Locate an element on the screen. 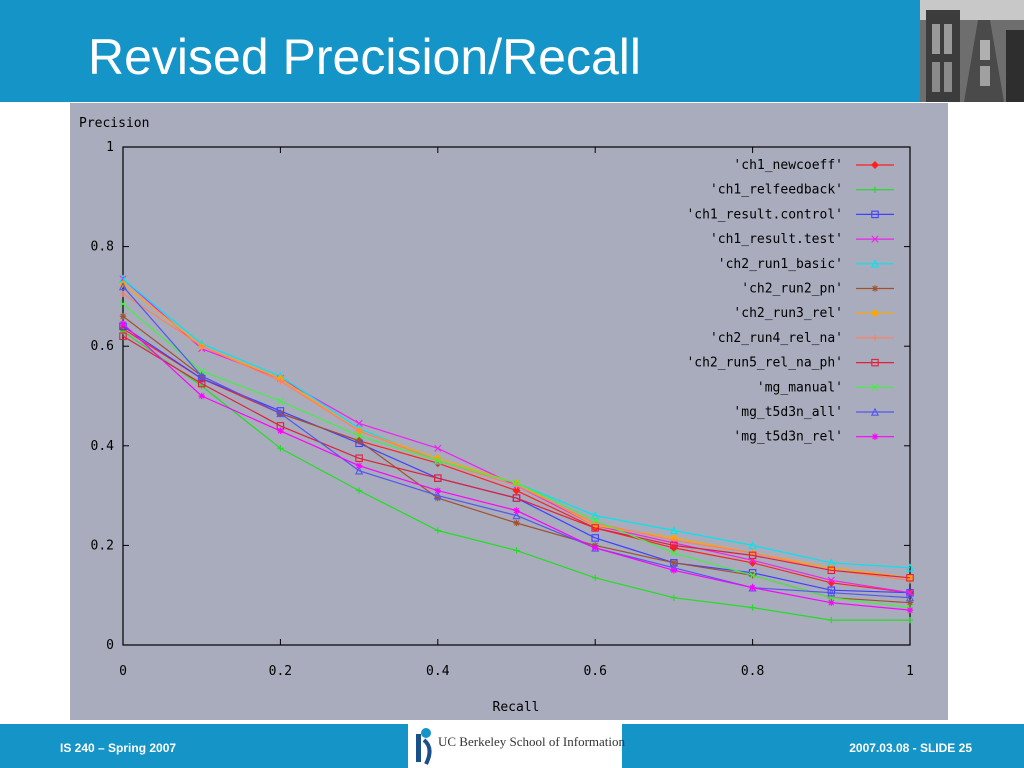 Image resolution: width=1024 pixels, height=768 pixels. legend-label: 'ch2_run5_rel_na_ph' is located at coordinates (764, 363).